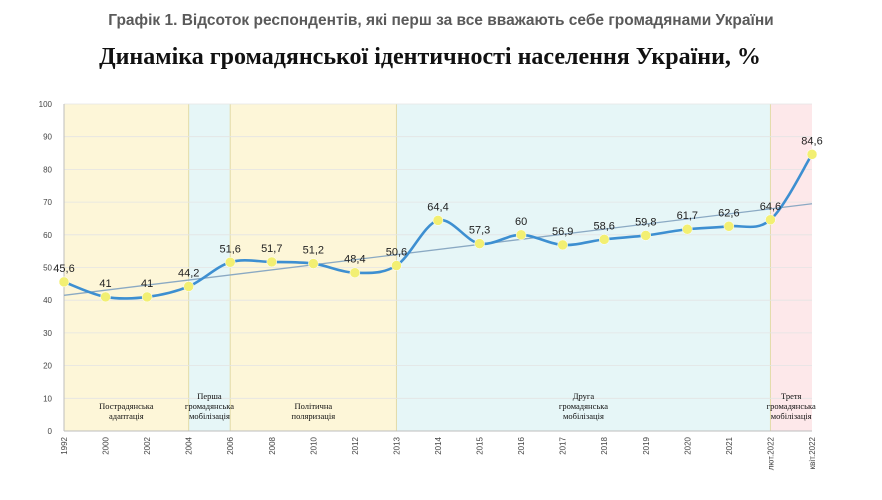 The width and height of the screenshot is (882, 500). I want to click on x-tick-label: 2002, so click(147, 445).